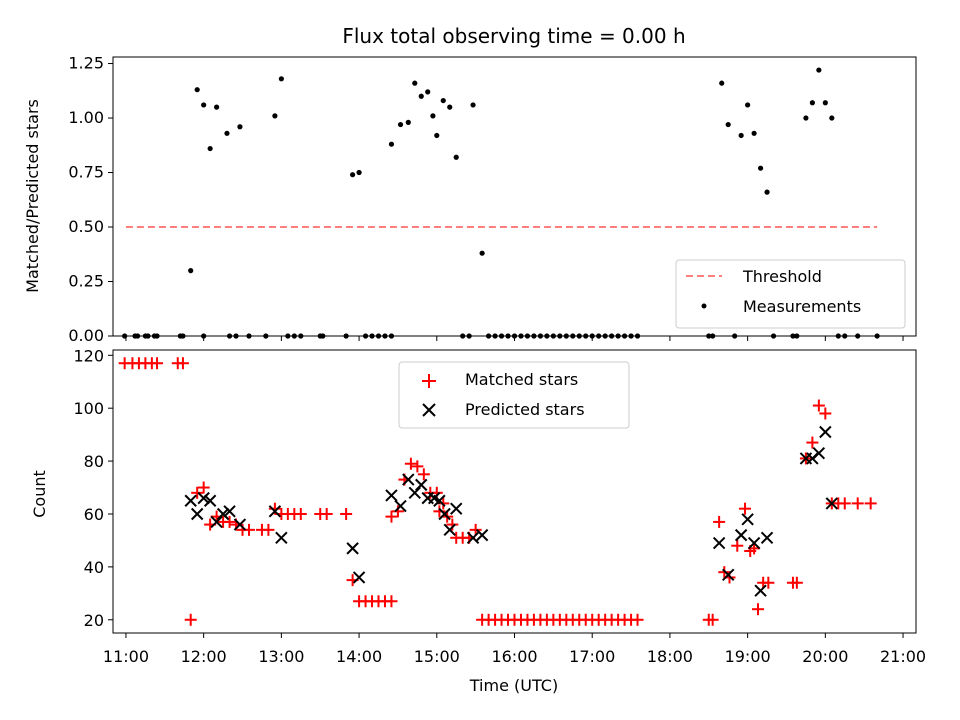 The height and width of the screenshot is (720, 960). I want to click on count-x-tick-label: 17:00, so click(592, 656).